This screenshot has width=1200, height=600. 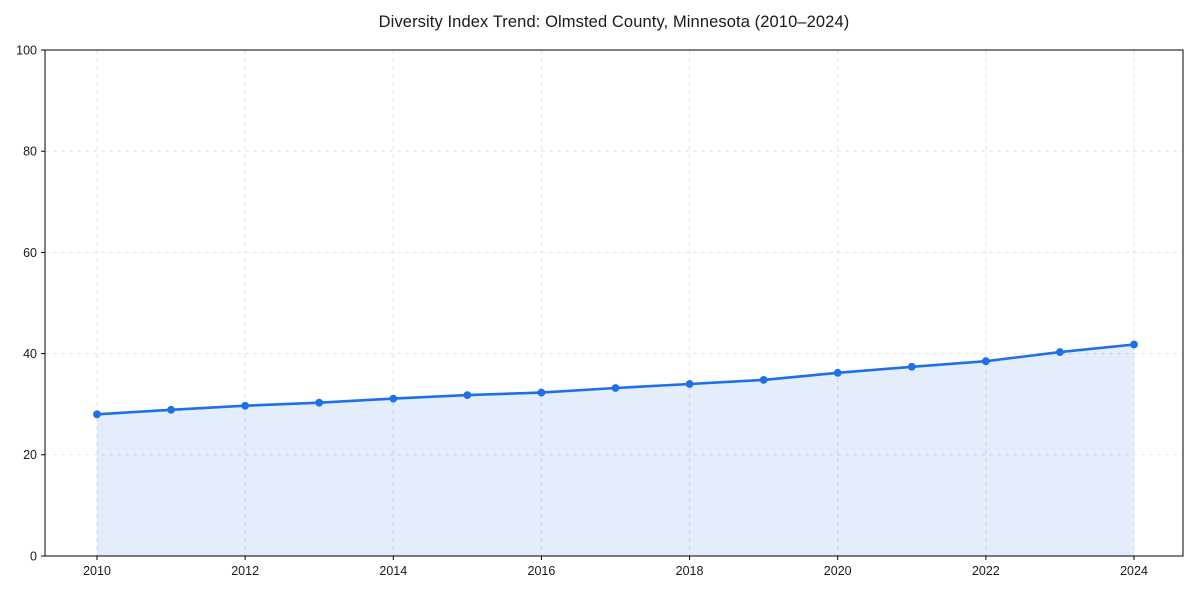 I want to click on y-tick-label: 0, so click(x=33, y=556).